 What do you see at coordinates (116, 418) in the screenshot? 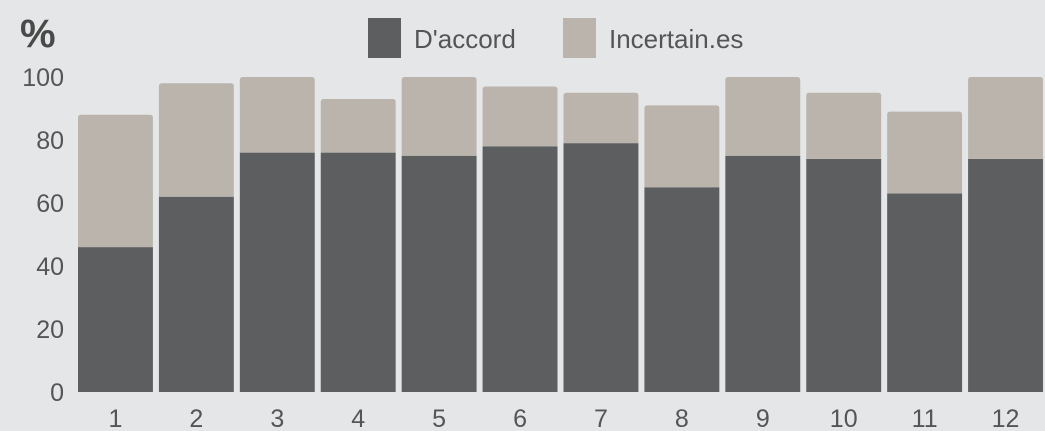
I see `x-tick-label-1: 1` at bounding box center [116, 418].